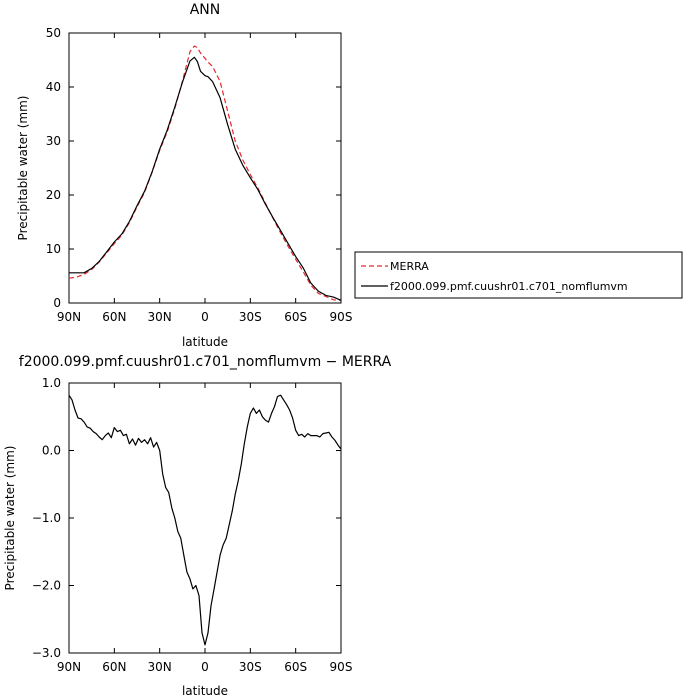 This screenshot has height=700, width=700. I want to click on bottom-y-tick-label: −3.0, so click(46, 653).